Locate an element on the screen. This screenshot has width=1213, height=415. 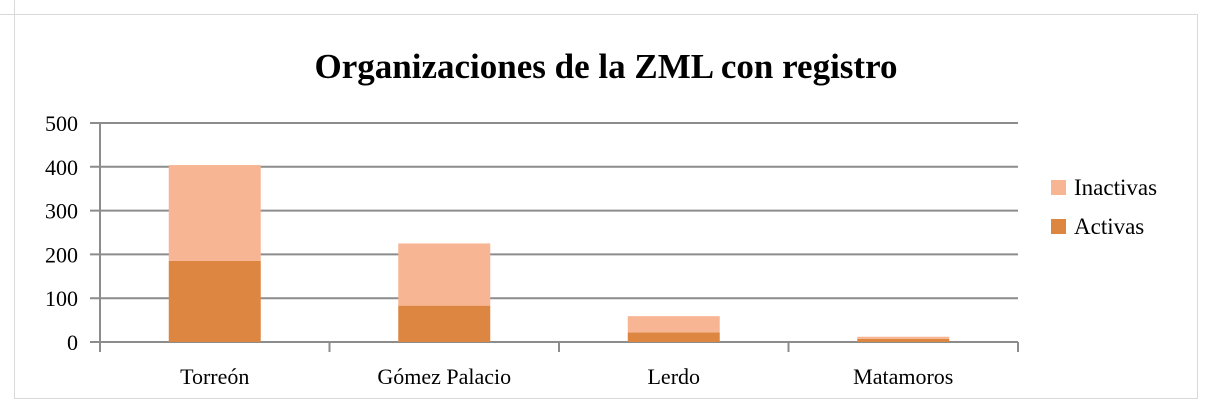
legend-swatch-inactivas is located at coordinates (1058, 187).